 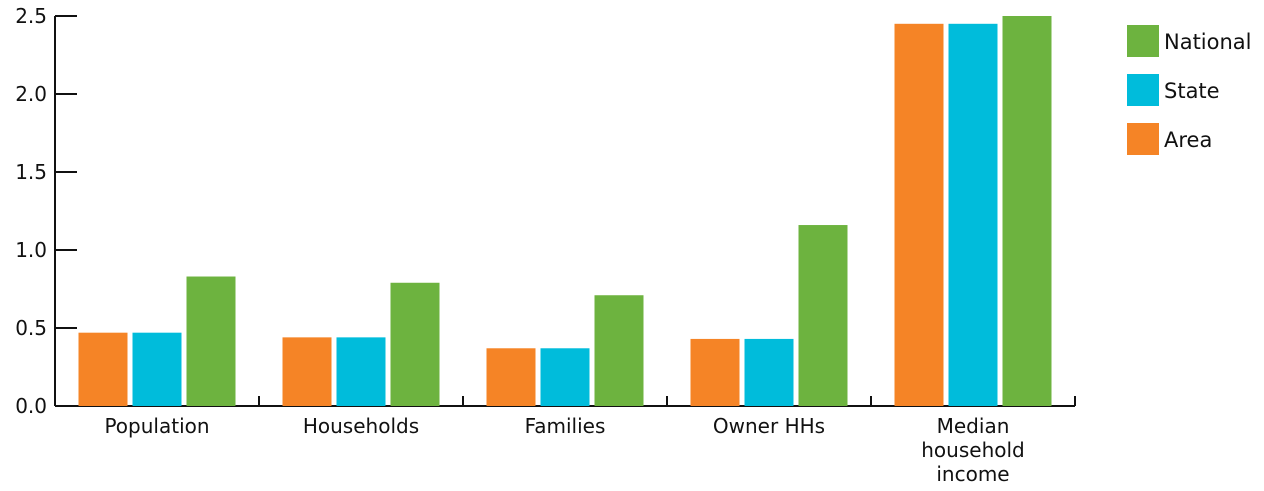 I want to click on category-label-line: Median, so click(x=973, y=426).